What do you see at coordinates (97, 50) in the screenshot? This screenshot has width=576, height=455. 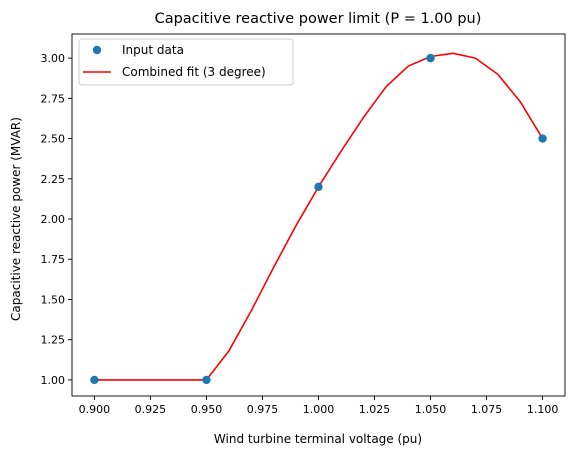 I see `legend-marker-input-data` at bounding box center [97, 50].